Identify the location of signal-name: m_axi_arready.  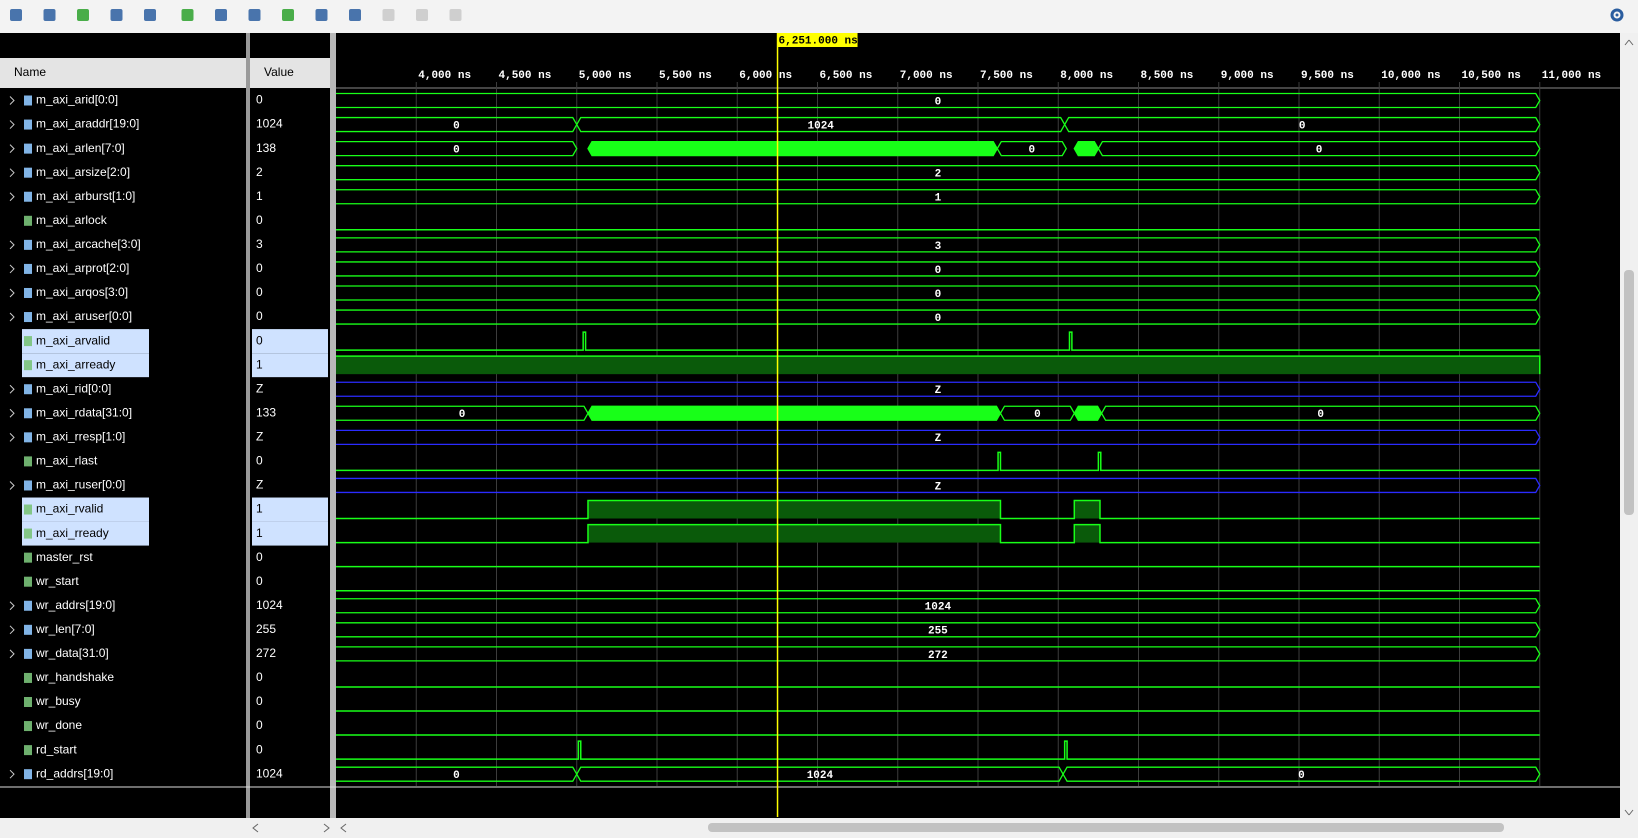
(75, 364).